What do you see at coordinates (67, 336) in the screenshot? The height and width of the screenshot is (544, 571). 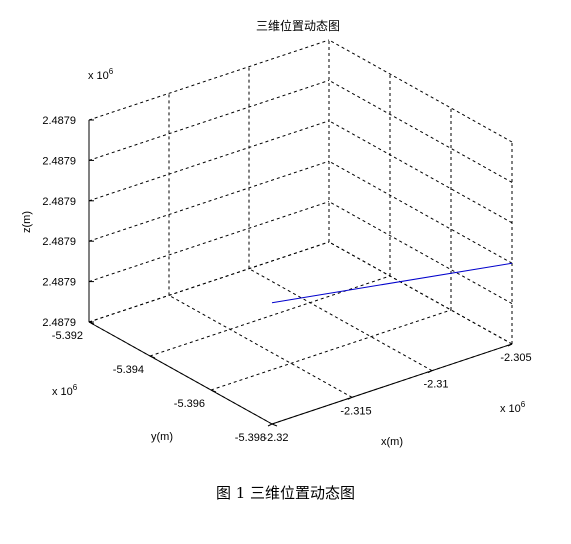 I see `y-tick-label: -5.392` at bounding box center [67, 336].